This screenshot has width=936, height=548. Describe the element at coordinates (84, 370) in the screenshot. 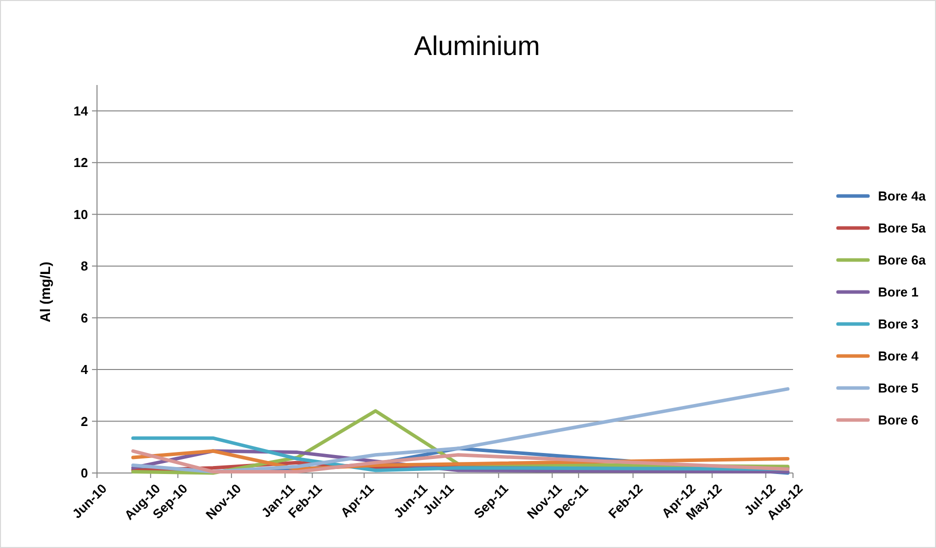

I see `y-tick-label: 4` at that location.